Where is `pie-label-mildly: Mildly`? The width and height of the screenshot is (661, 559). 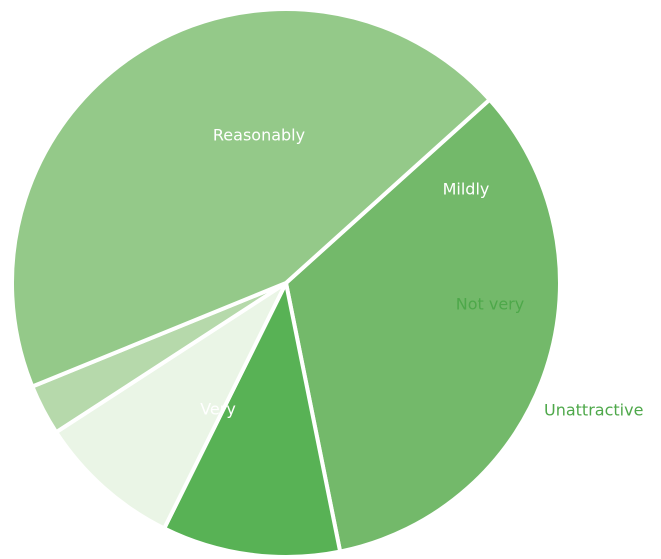 pie-label-mildly: Mildly is located at coordinates (466, 189).